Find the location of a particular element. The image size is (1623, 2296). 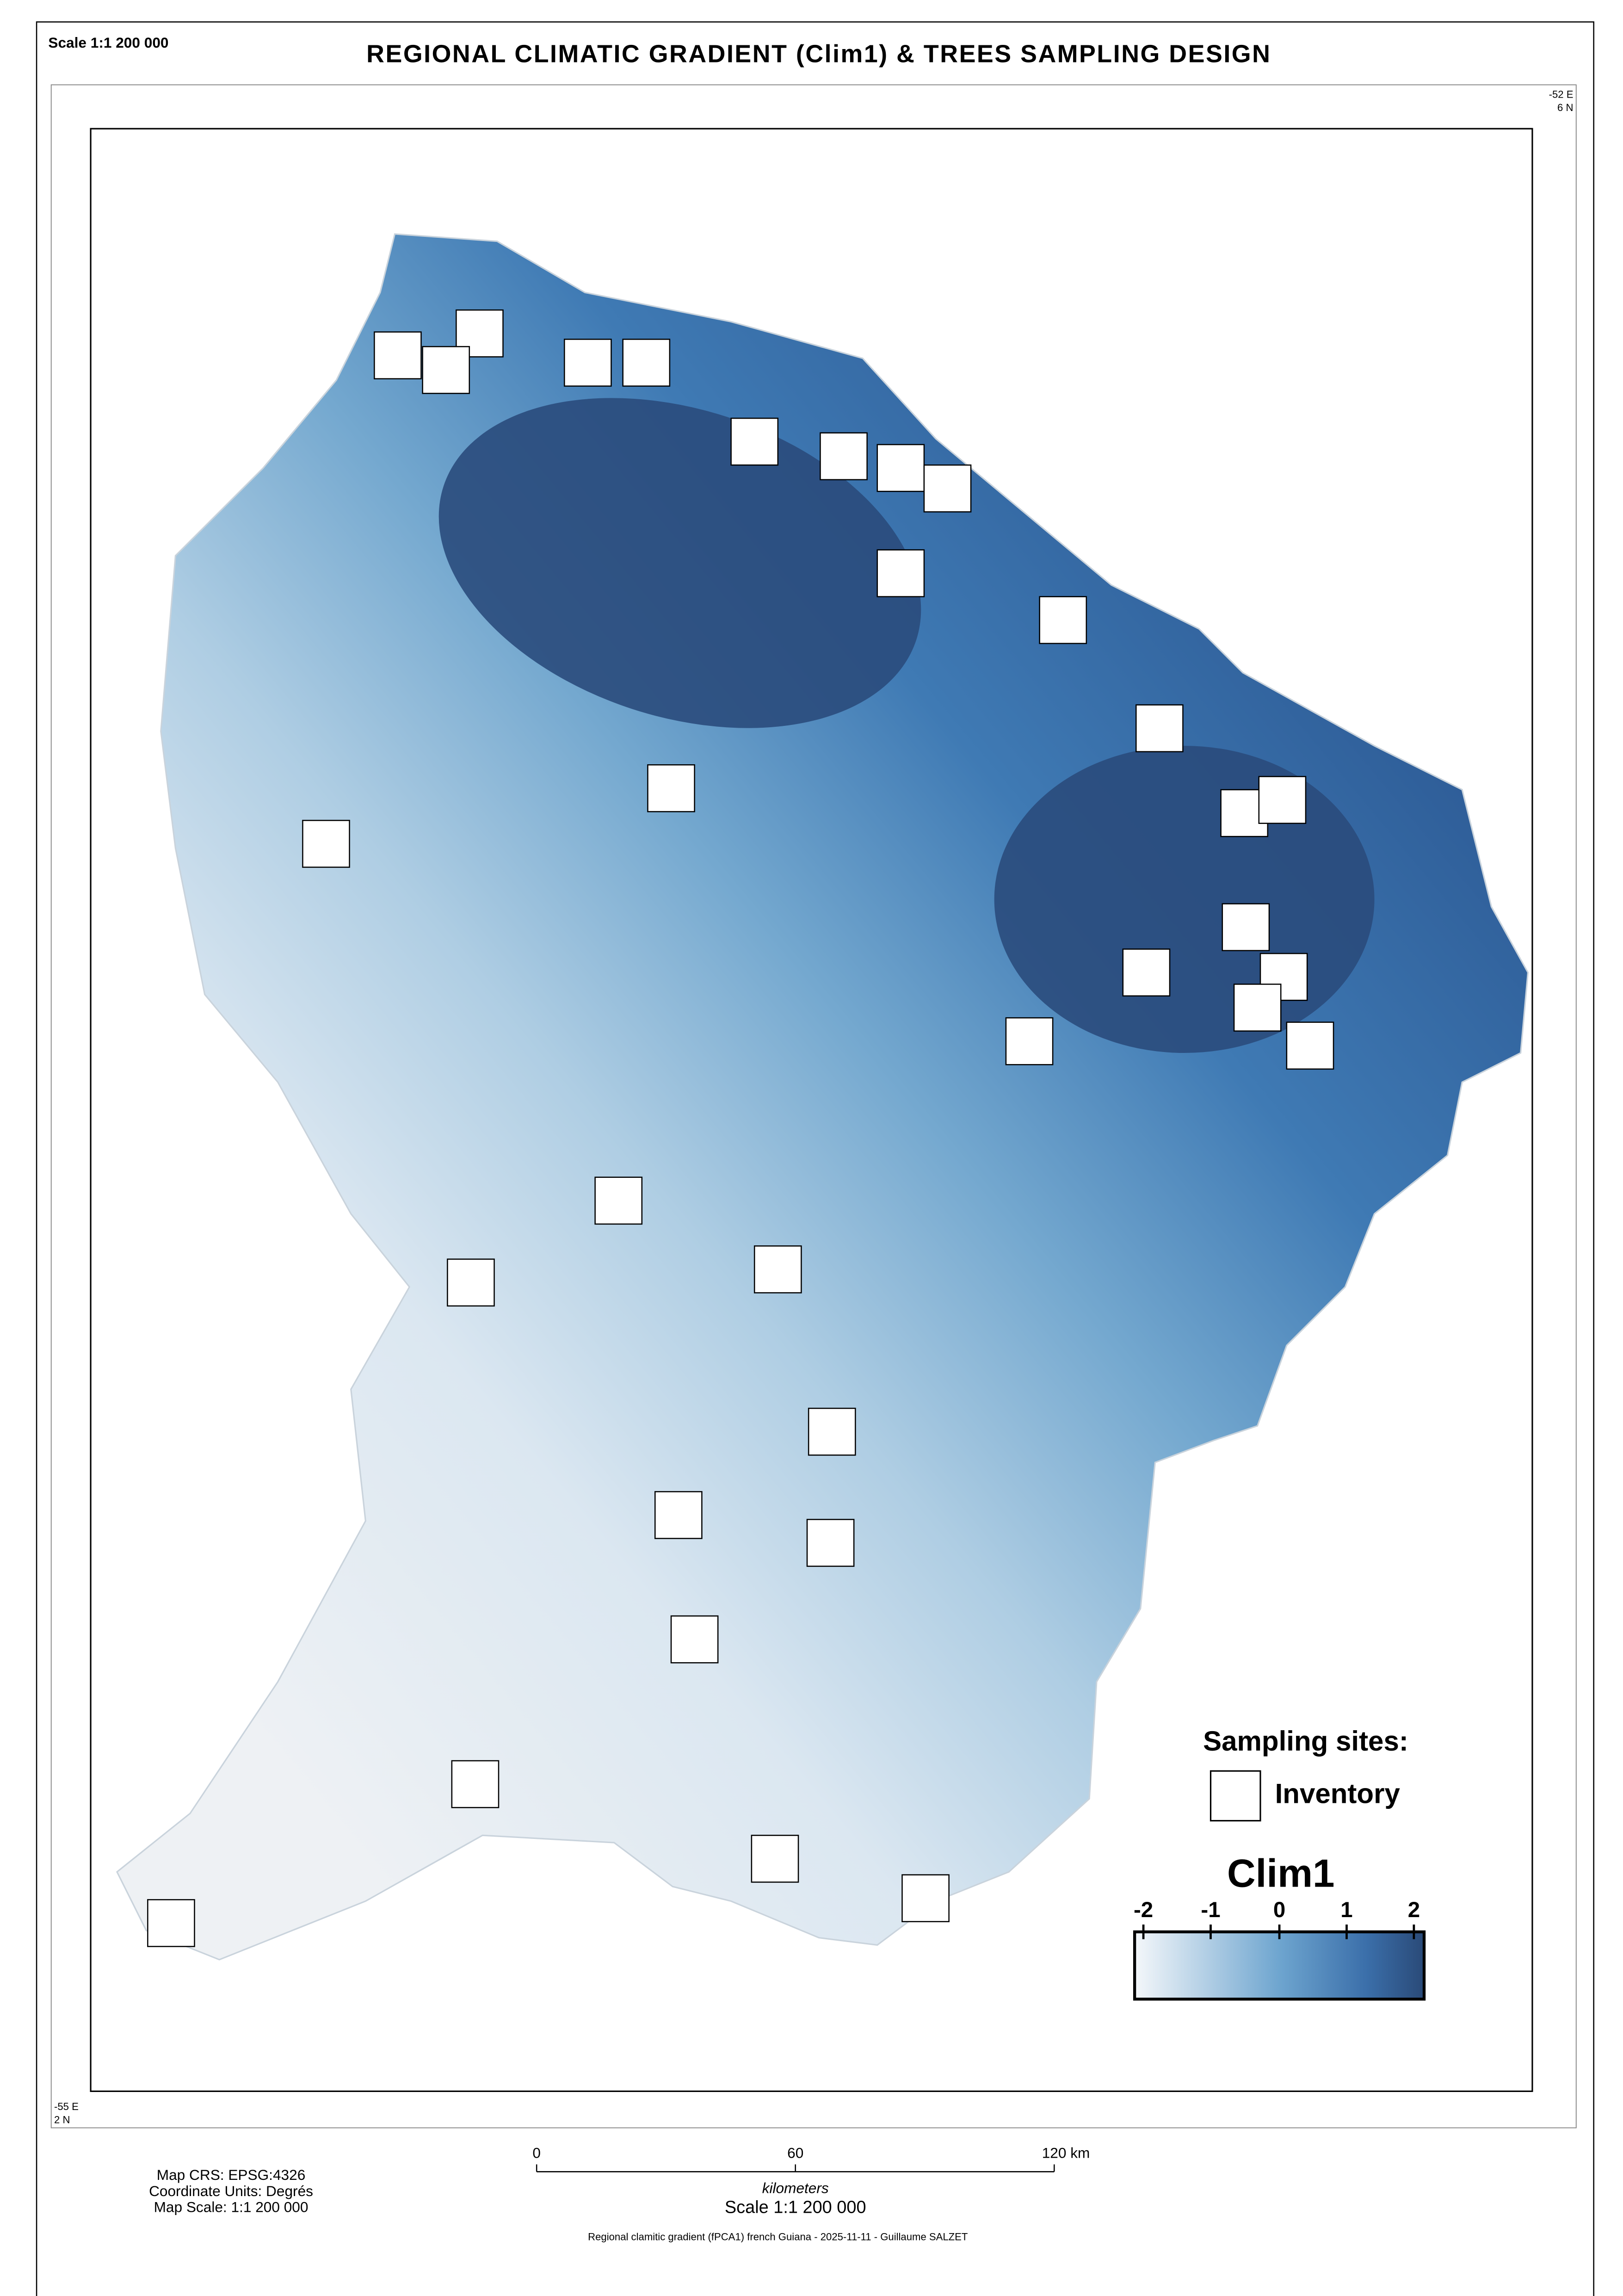

corner-coord: -55 E is located at coordinates (66, 2106).